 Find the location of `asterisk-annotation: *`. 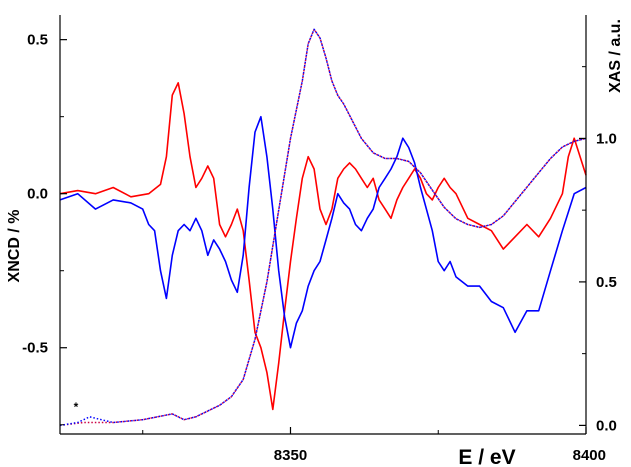

asterisk-annotation: * is located at coordinates (76, 407).